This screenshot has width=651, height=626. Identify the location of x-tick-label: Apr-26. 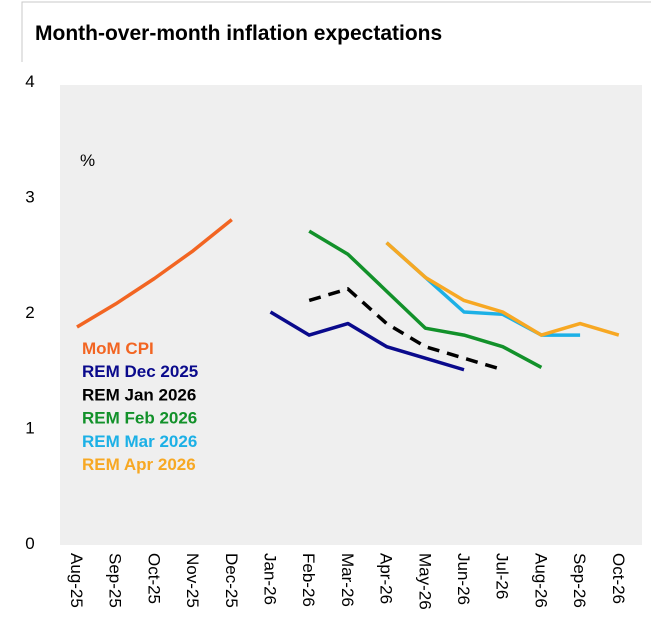
(386, 578).